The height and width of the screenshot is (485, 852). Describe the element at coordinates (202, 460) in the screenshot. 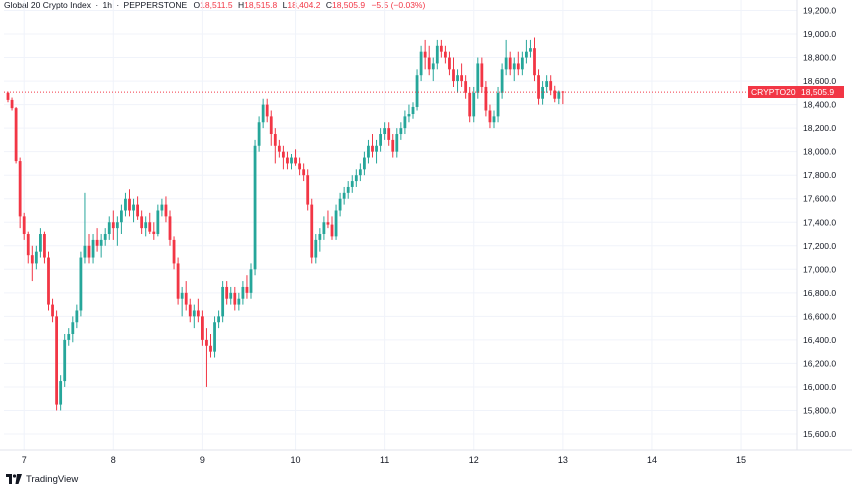

I see `x-tick-label: 9` at that location.